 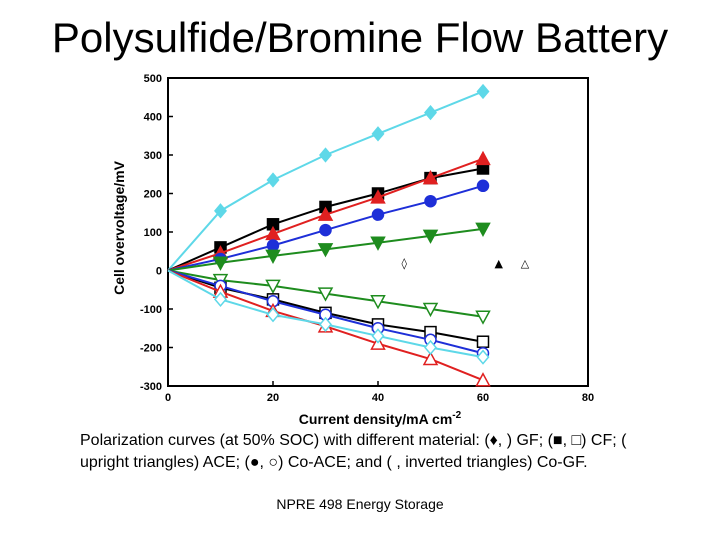 What do you see at coordinates (119, 227) in the screenshot?
I see `y-axis-title: Cell overvoltage/mV` at bounding box center [119, 227].